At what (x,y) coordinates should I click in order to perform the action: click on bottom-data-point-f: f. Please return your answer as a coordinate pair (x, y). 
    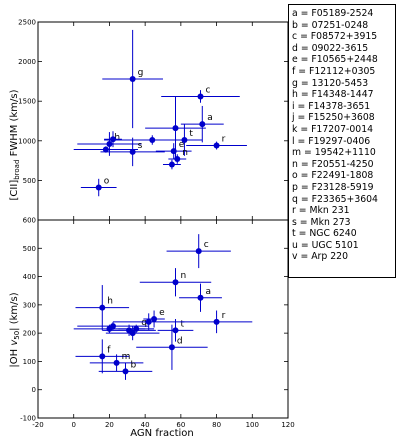
    Looking at the image, I should click on (102, 356).